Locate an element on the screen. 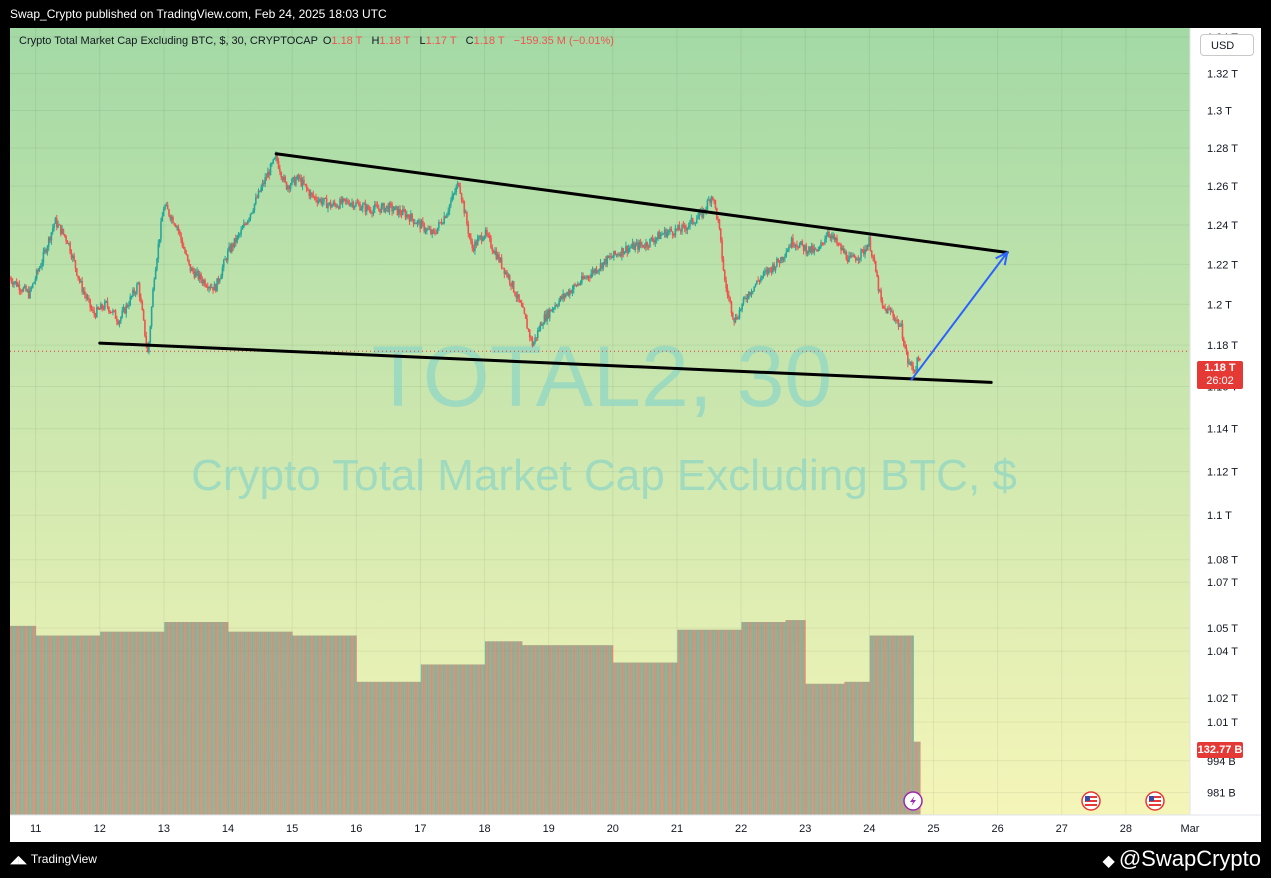 The width and height of the screenshot is (1271, 878). time-tick-label: 26 is located at coordinates (997, 829).